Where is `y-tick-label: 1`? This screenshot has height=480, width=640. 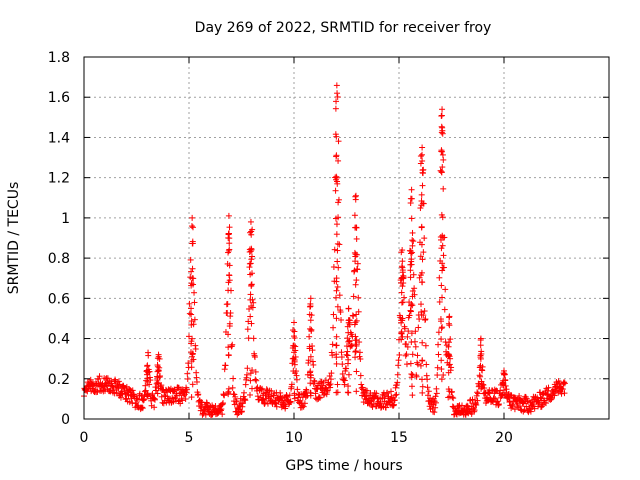 y-tick-label: 1 is located at coordinates (65, 219).